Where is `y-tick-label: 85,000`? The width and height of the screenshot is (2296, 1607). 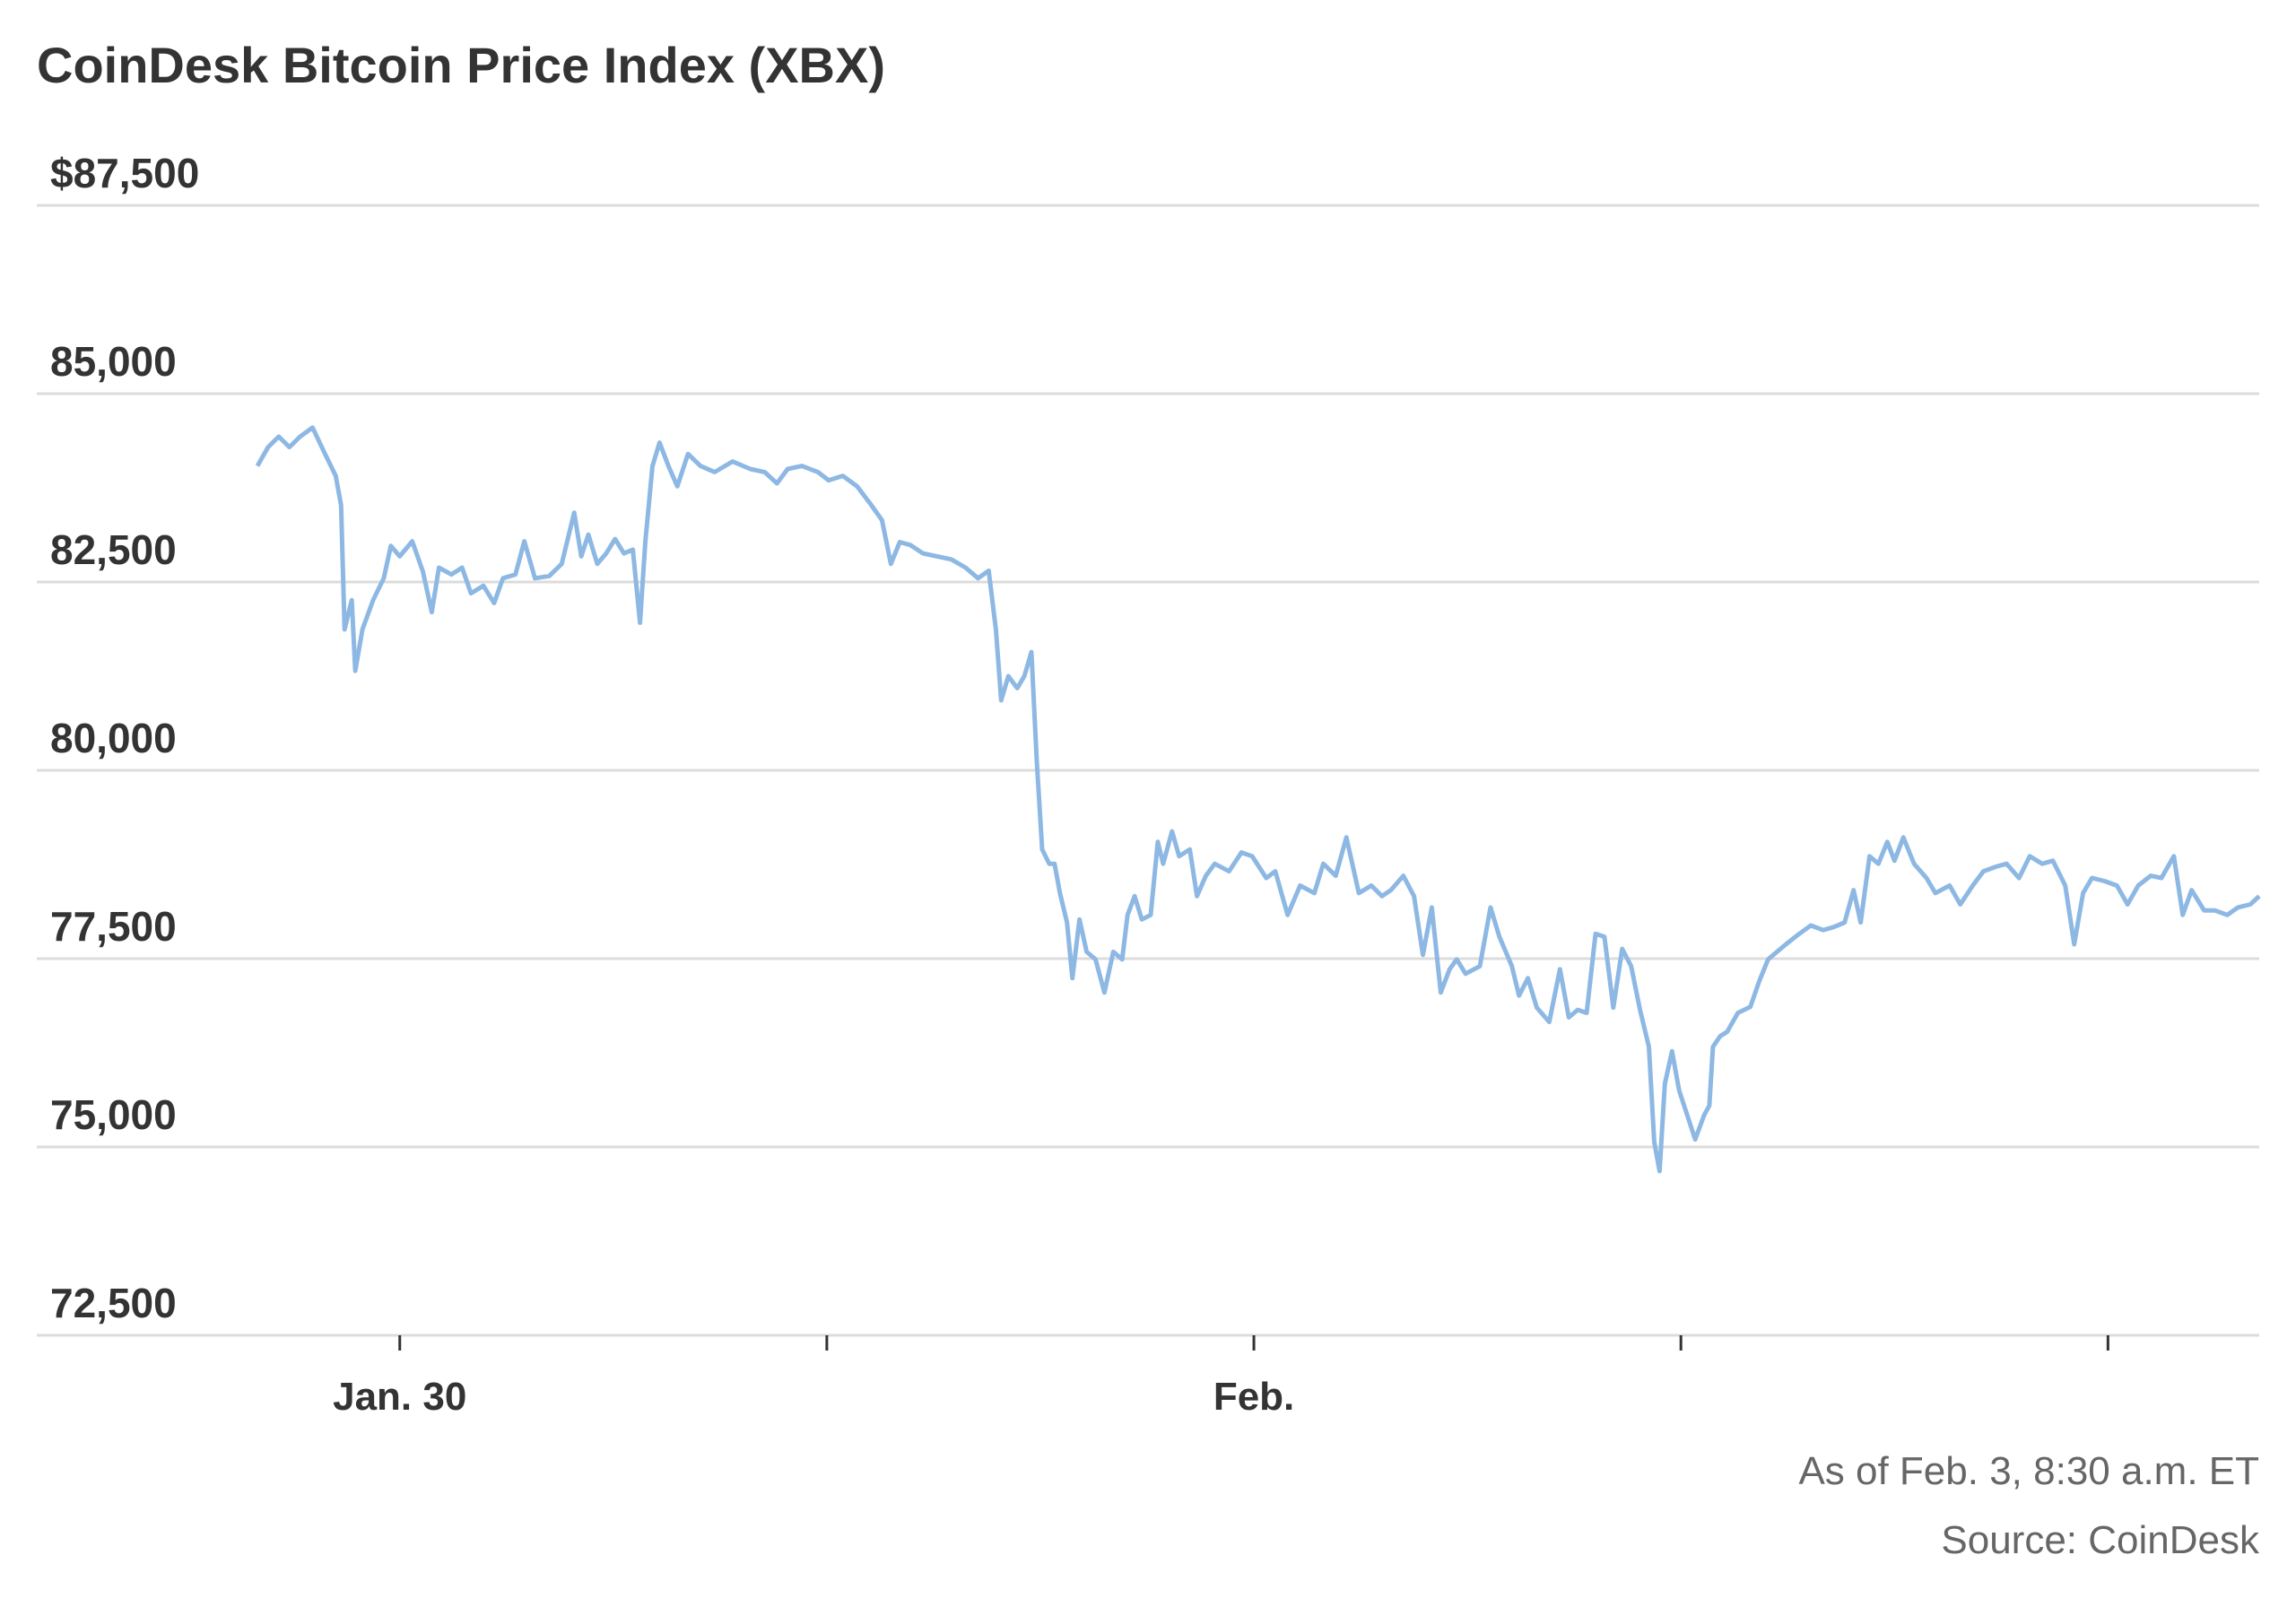
y-tick-label: 85,000 is located at coordinates (113, 362).